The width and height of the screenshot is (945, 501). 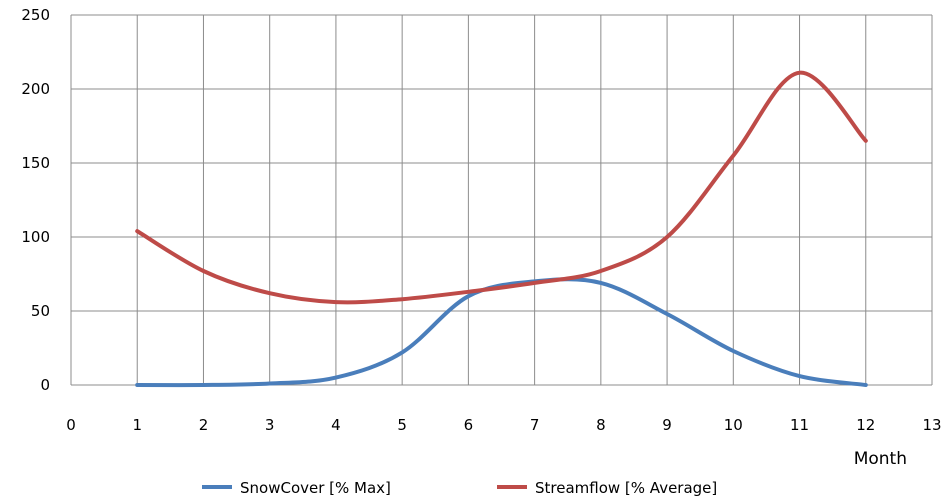 I want to click on x-tick-label: 0, so click(x=71, y=425).